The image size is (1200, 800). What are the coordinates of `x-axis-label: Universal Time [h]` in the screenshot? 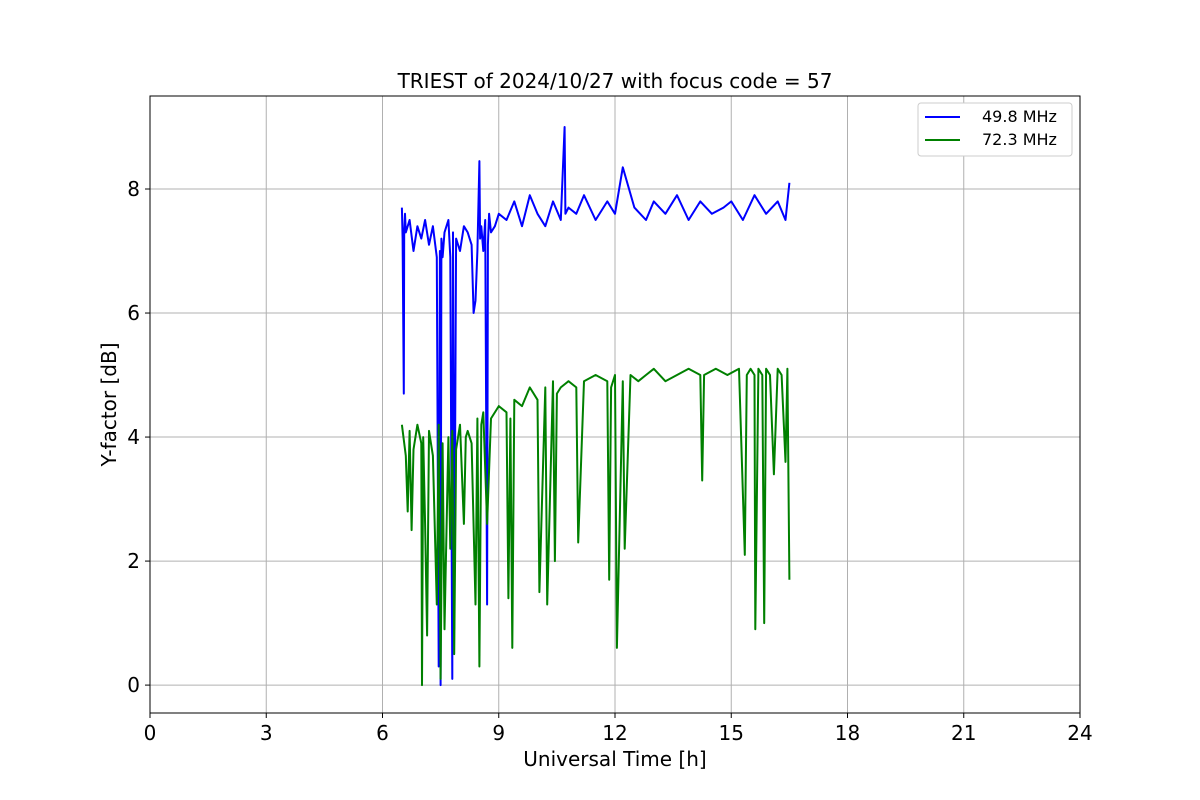 It's located at (614, 759).